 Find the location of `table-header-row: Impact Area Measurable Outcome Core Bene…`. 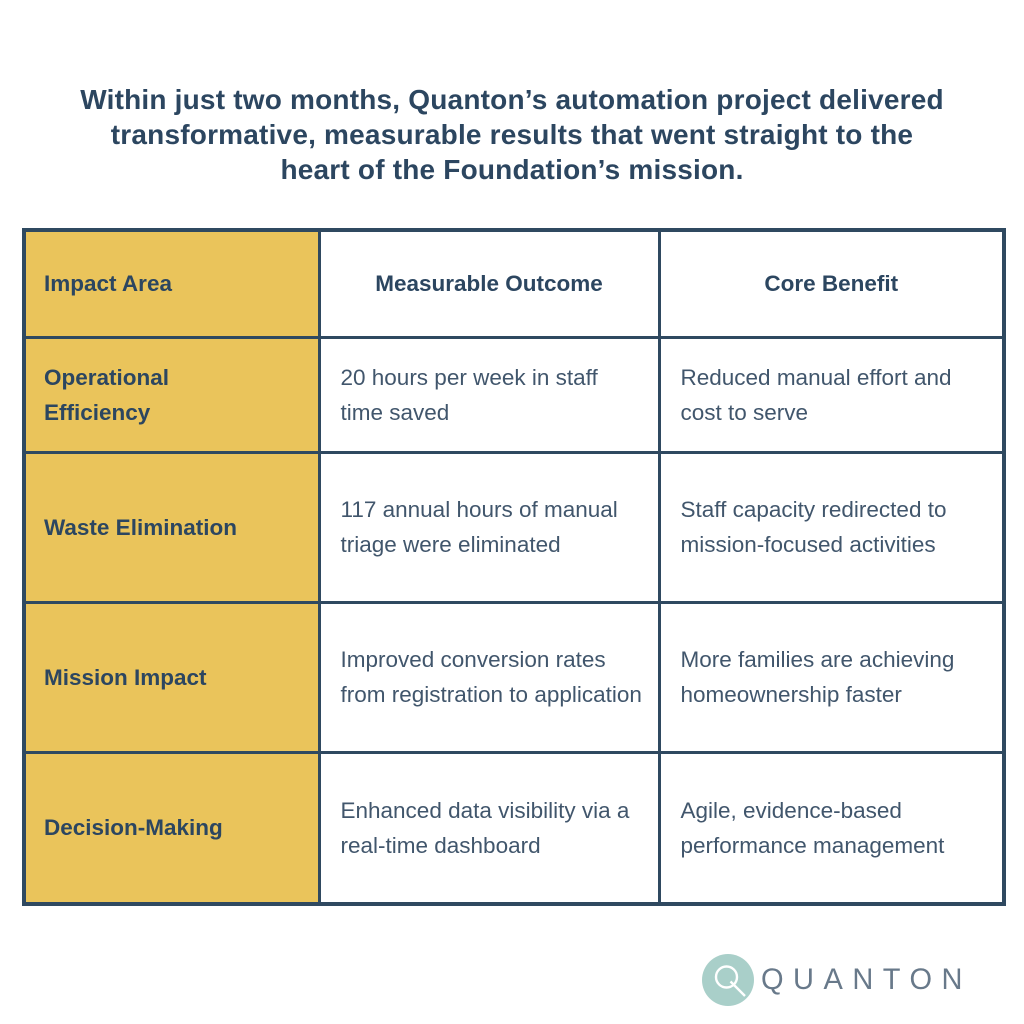

table-header-row: Impact Area Measurable Outcome Core Bene… is located at coordinates (514, 283).